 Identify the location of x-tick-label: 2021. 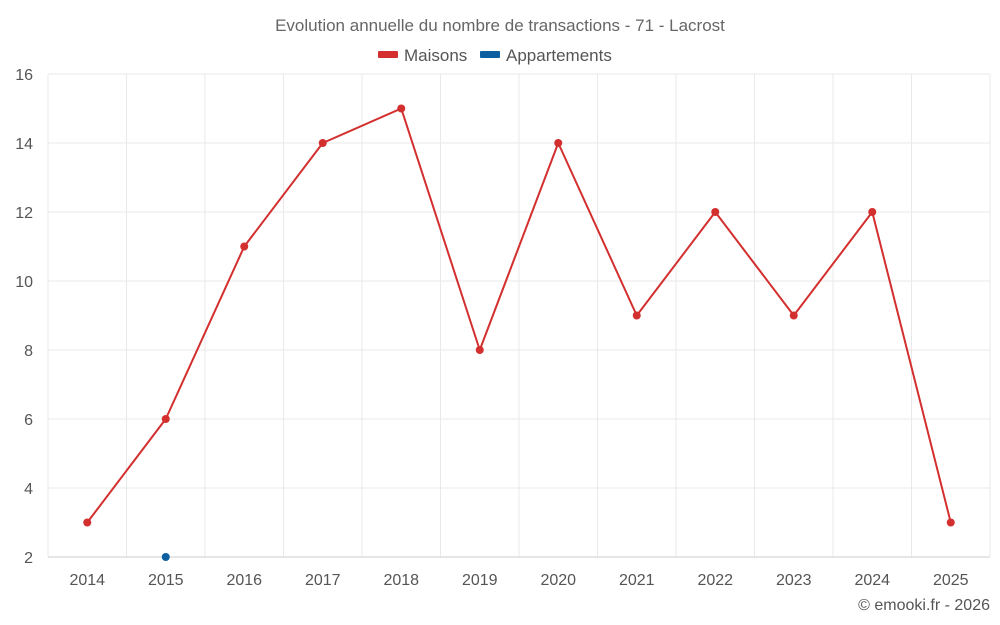
(637, 580).